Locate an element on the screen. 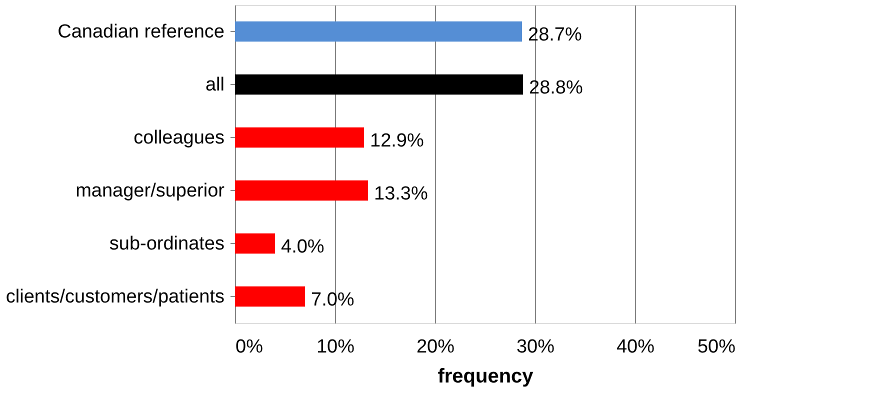 The image size is (871, 412). y-tick-label: Canadian reference is located at coordinates (141, 32).